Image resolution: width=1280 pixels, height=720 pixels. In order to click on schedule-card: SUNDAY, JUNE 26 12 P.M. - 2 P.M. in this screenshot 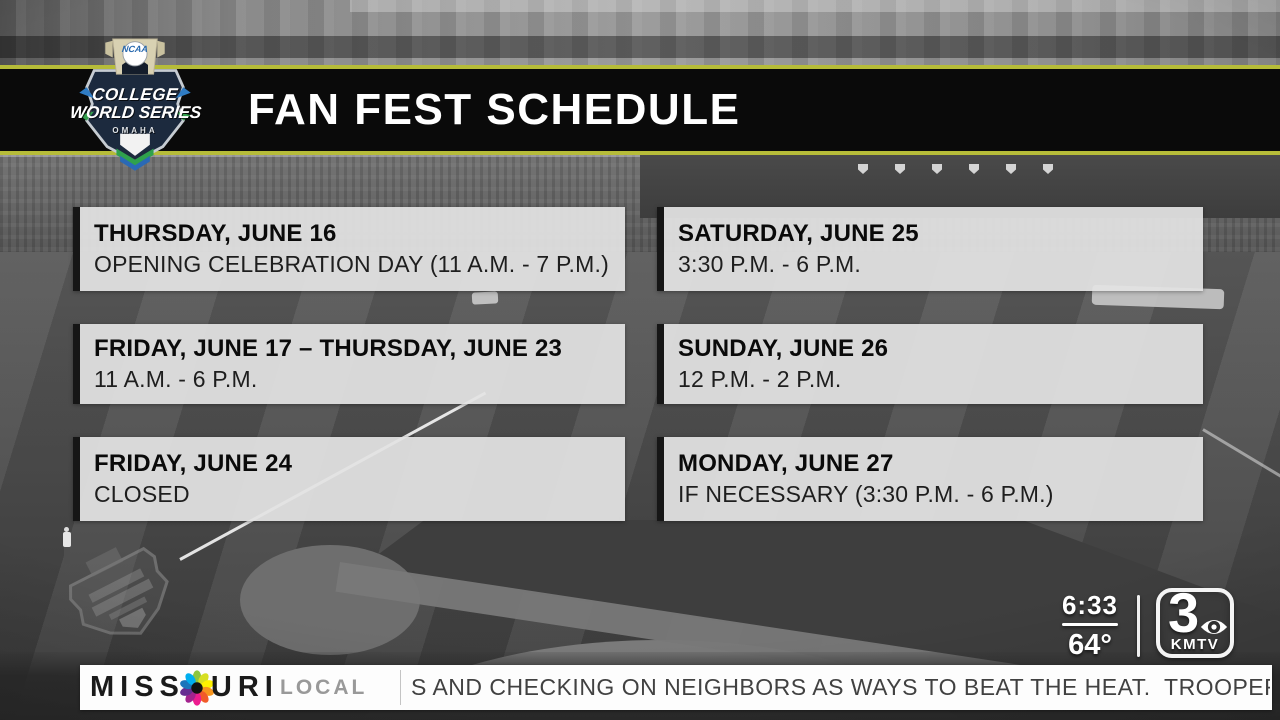, I will do `click(930, 364)`.